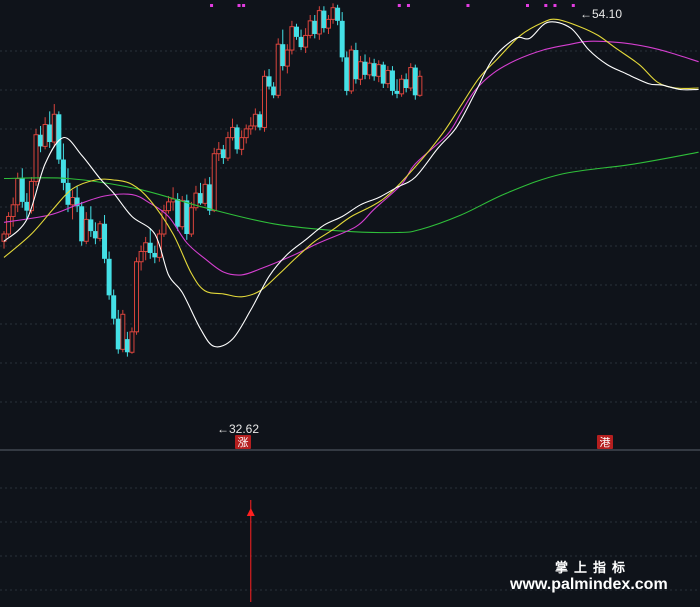 The image size is (700, 607). What do you see at coordinates (238, 429) in the screenshot?
I see `low-price-label: ←32.62` at bounding box center [238, 429].